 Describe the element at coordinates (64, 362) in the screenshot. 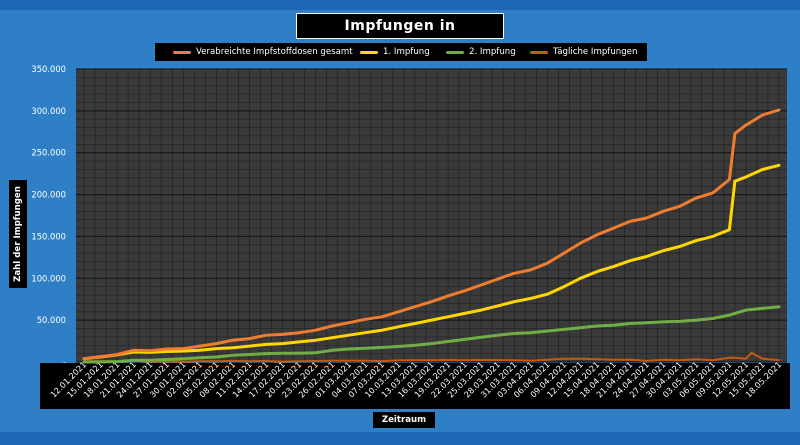

I see `y-tick-label: -` at that location.